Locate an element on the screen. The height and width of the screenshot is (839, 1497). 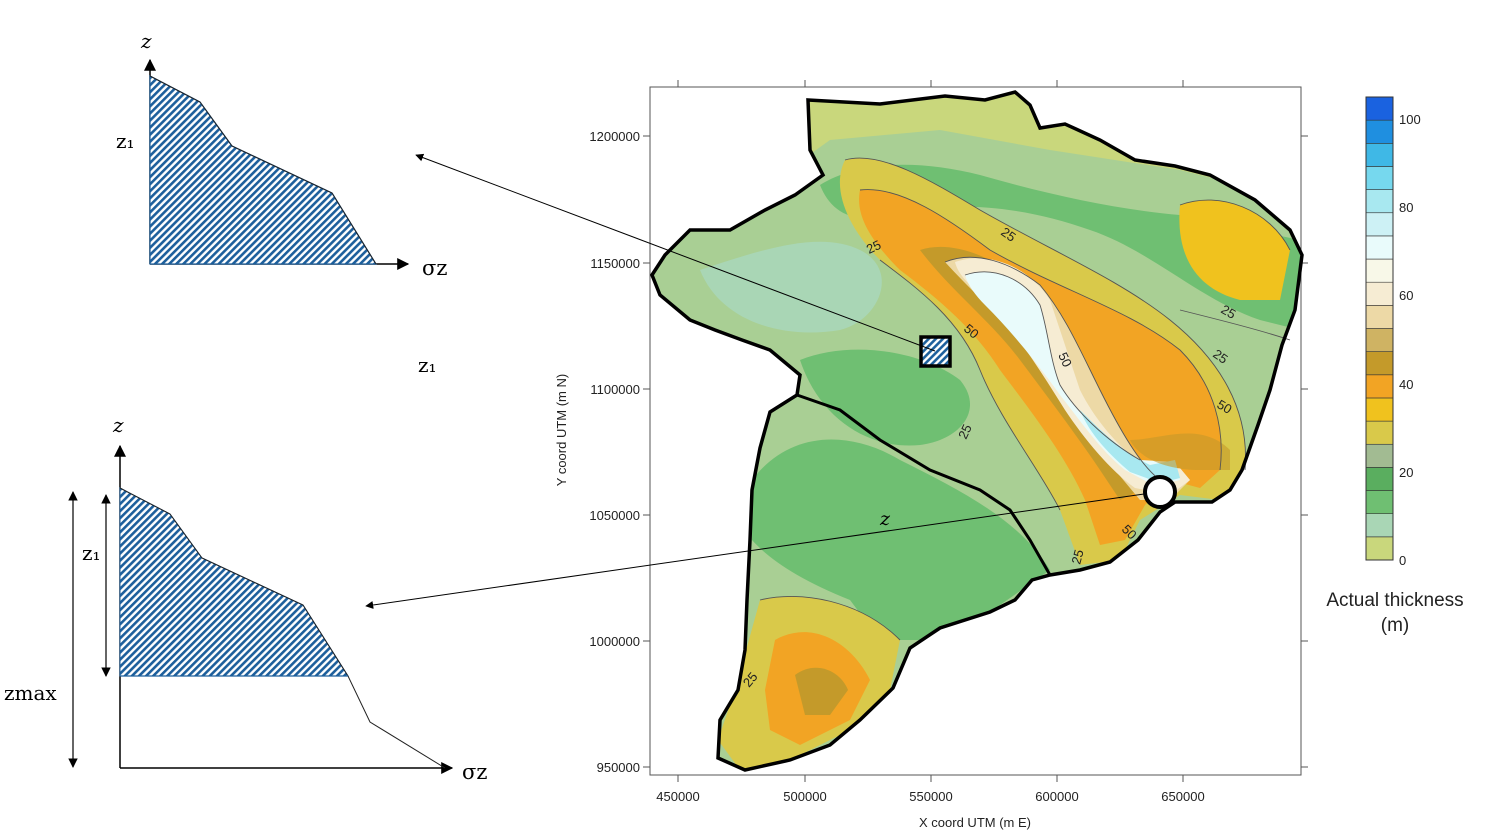
colorbar-frame is located at coordinates (1379, 328).